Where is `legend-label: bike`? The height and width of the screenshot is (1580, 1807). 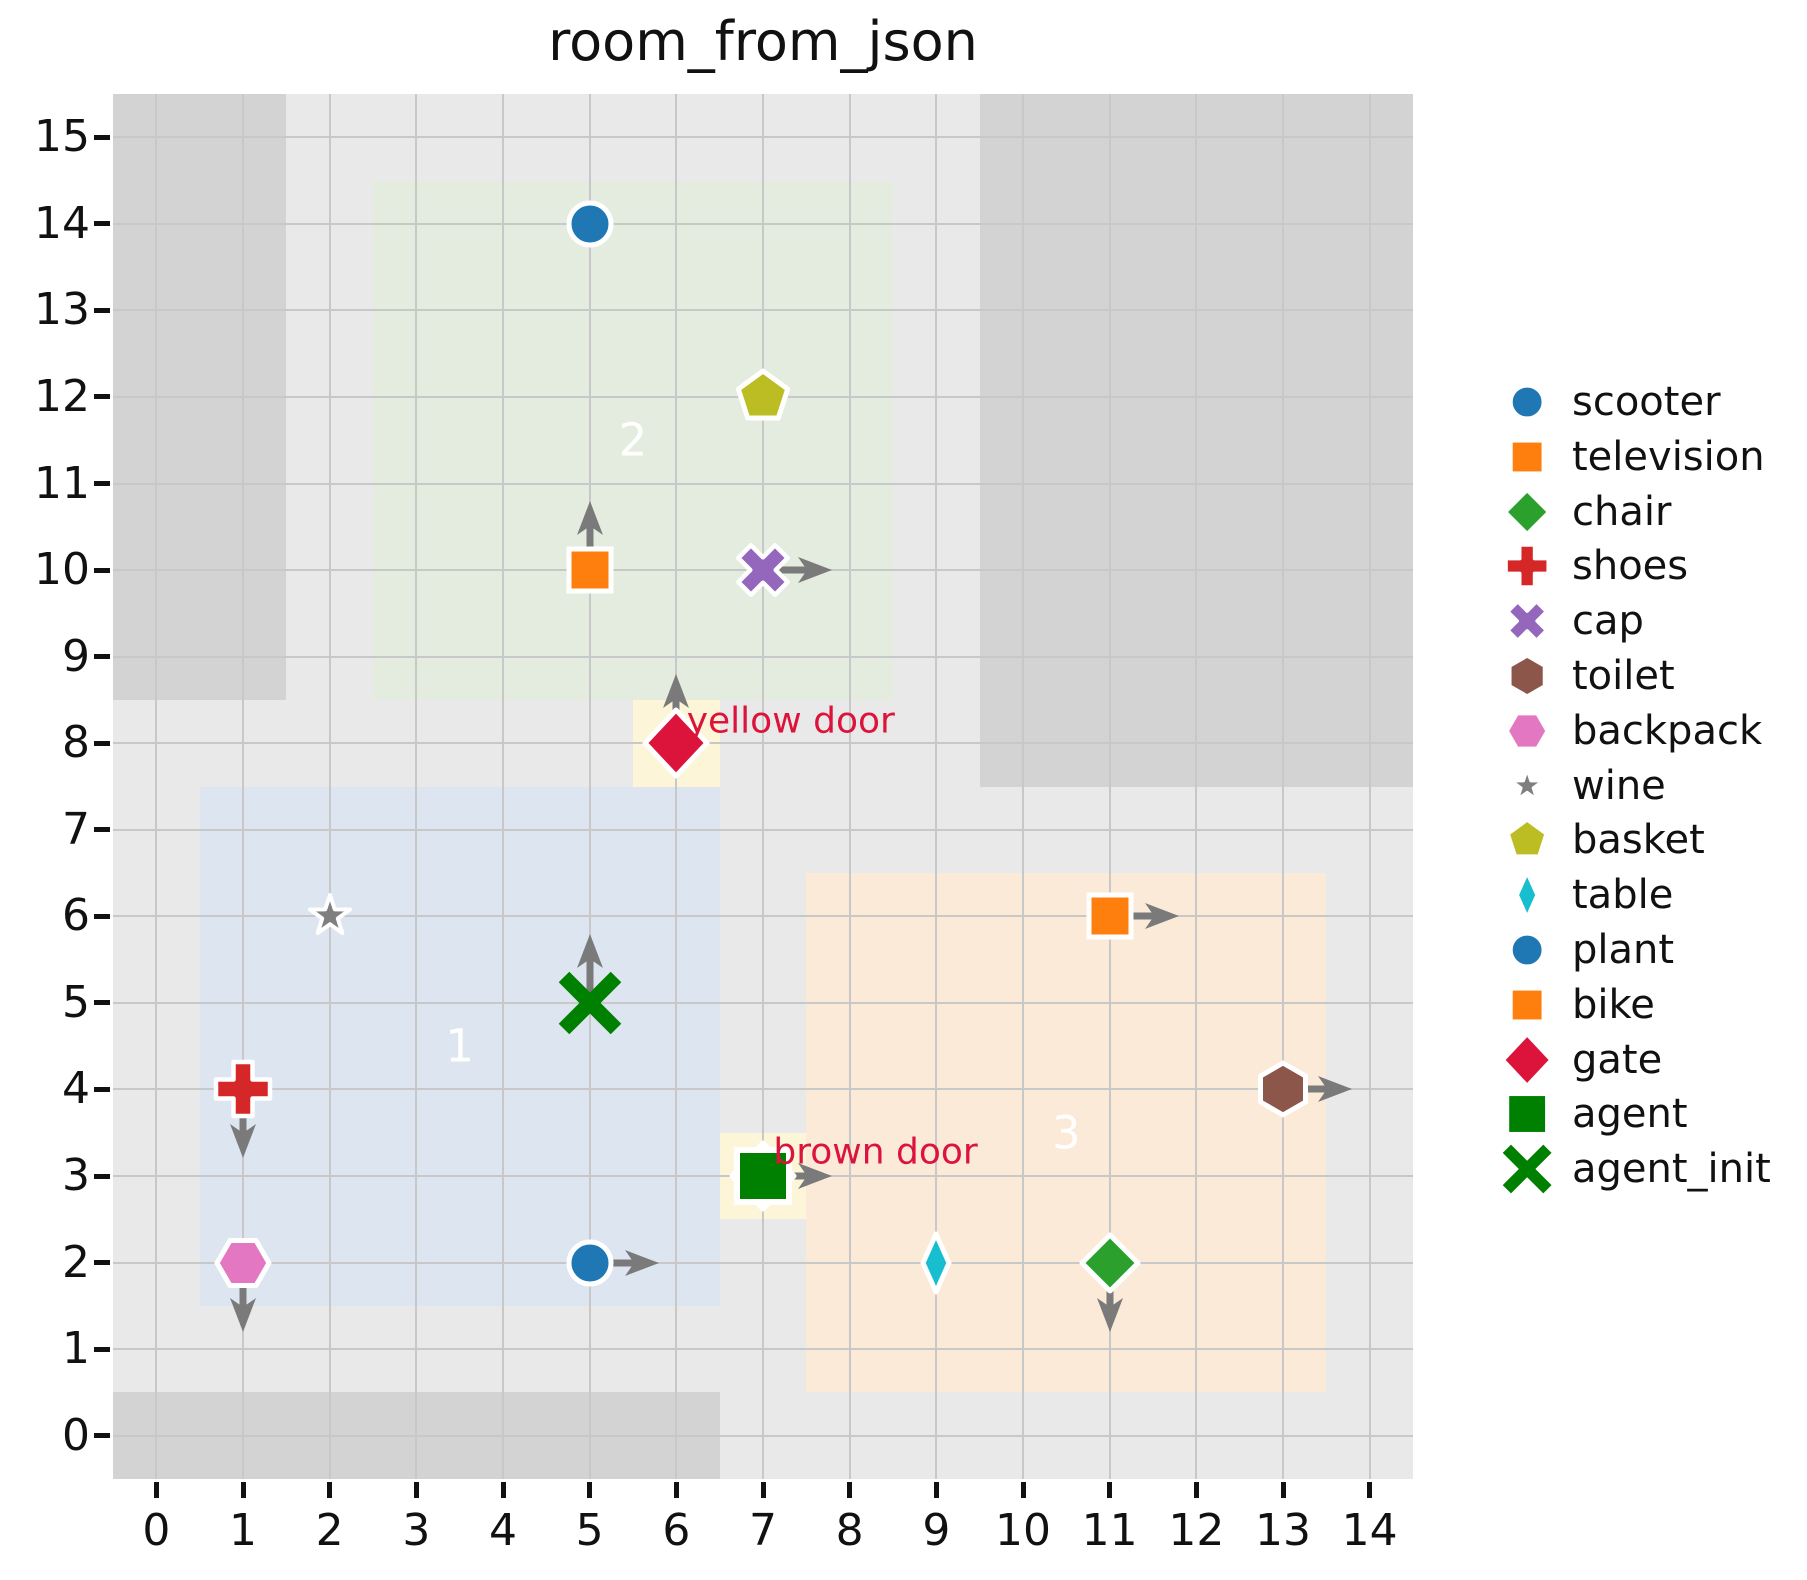
legend-label: bike is located at coordinates (1613, 1004).